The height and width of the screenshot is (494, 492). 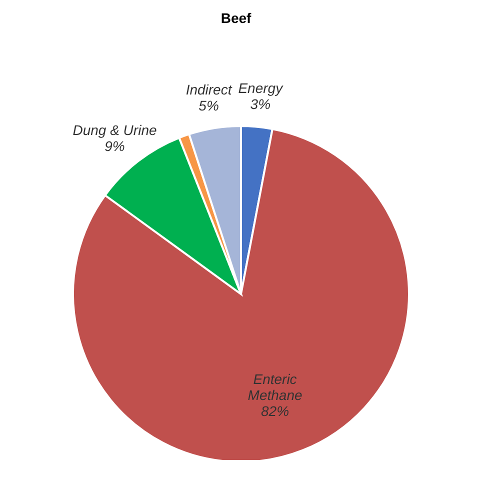 I want to click on slice-label: Energy, so click(x=261, y=88).